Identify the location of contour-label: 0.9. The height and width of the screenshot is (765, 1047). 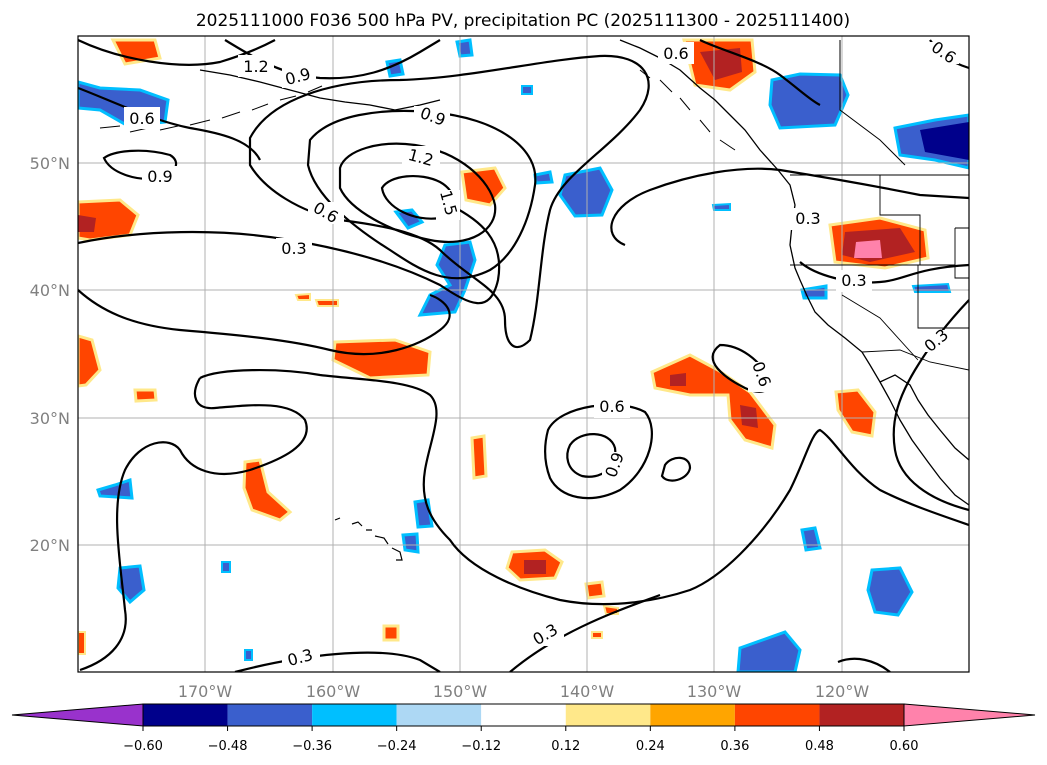
(159, 176).